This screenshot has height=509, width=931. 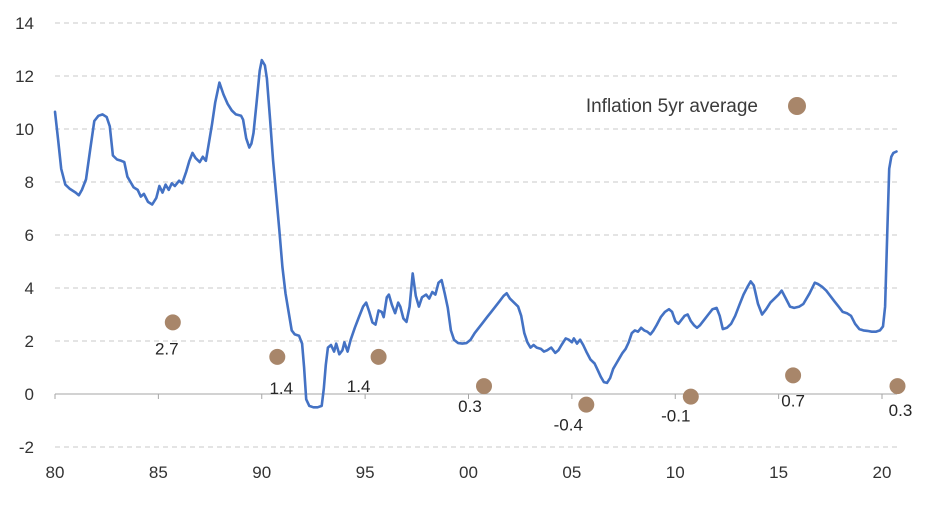 What do you see at coordinates (672, 106) in the screenshot?
I see `legend-label: Inflation 5yr average` at bounding box center [672, 106].